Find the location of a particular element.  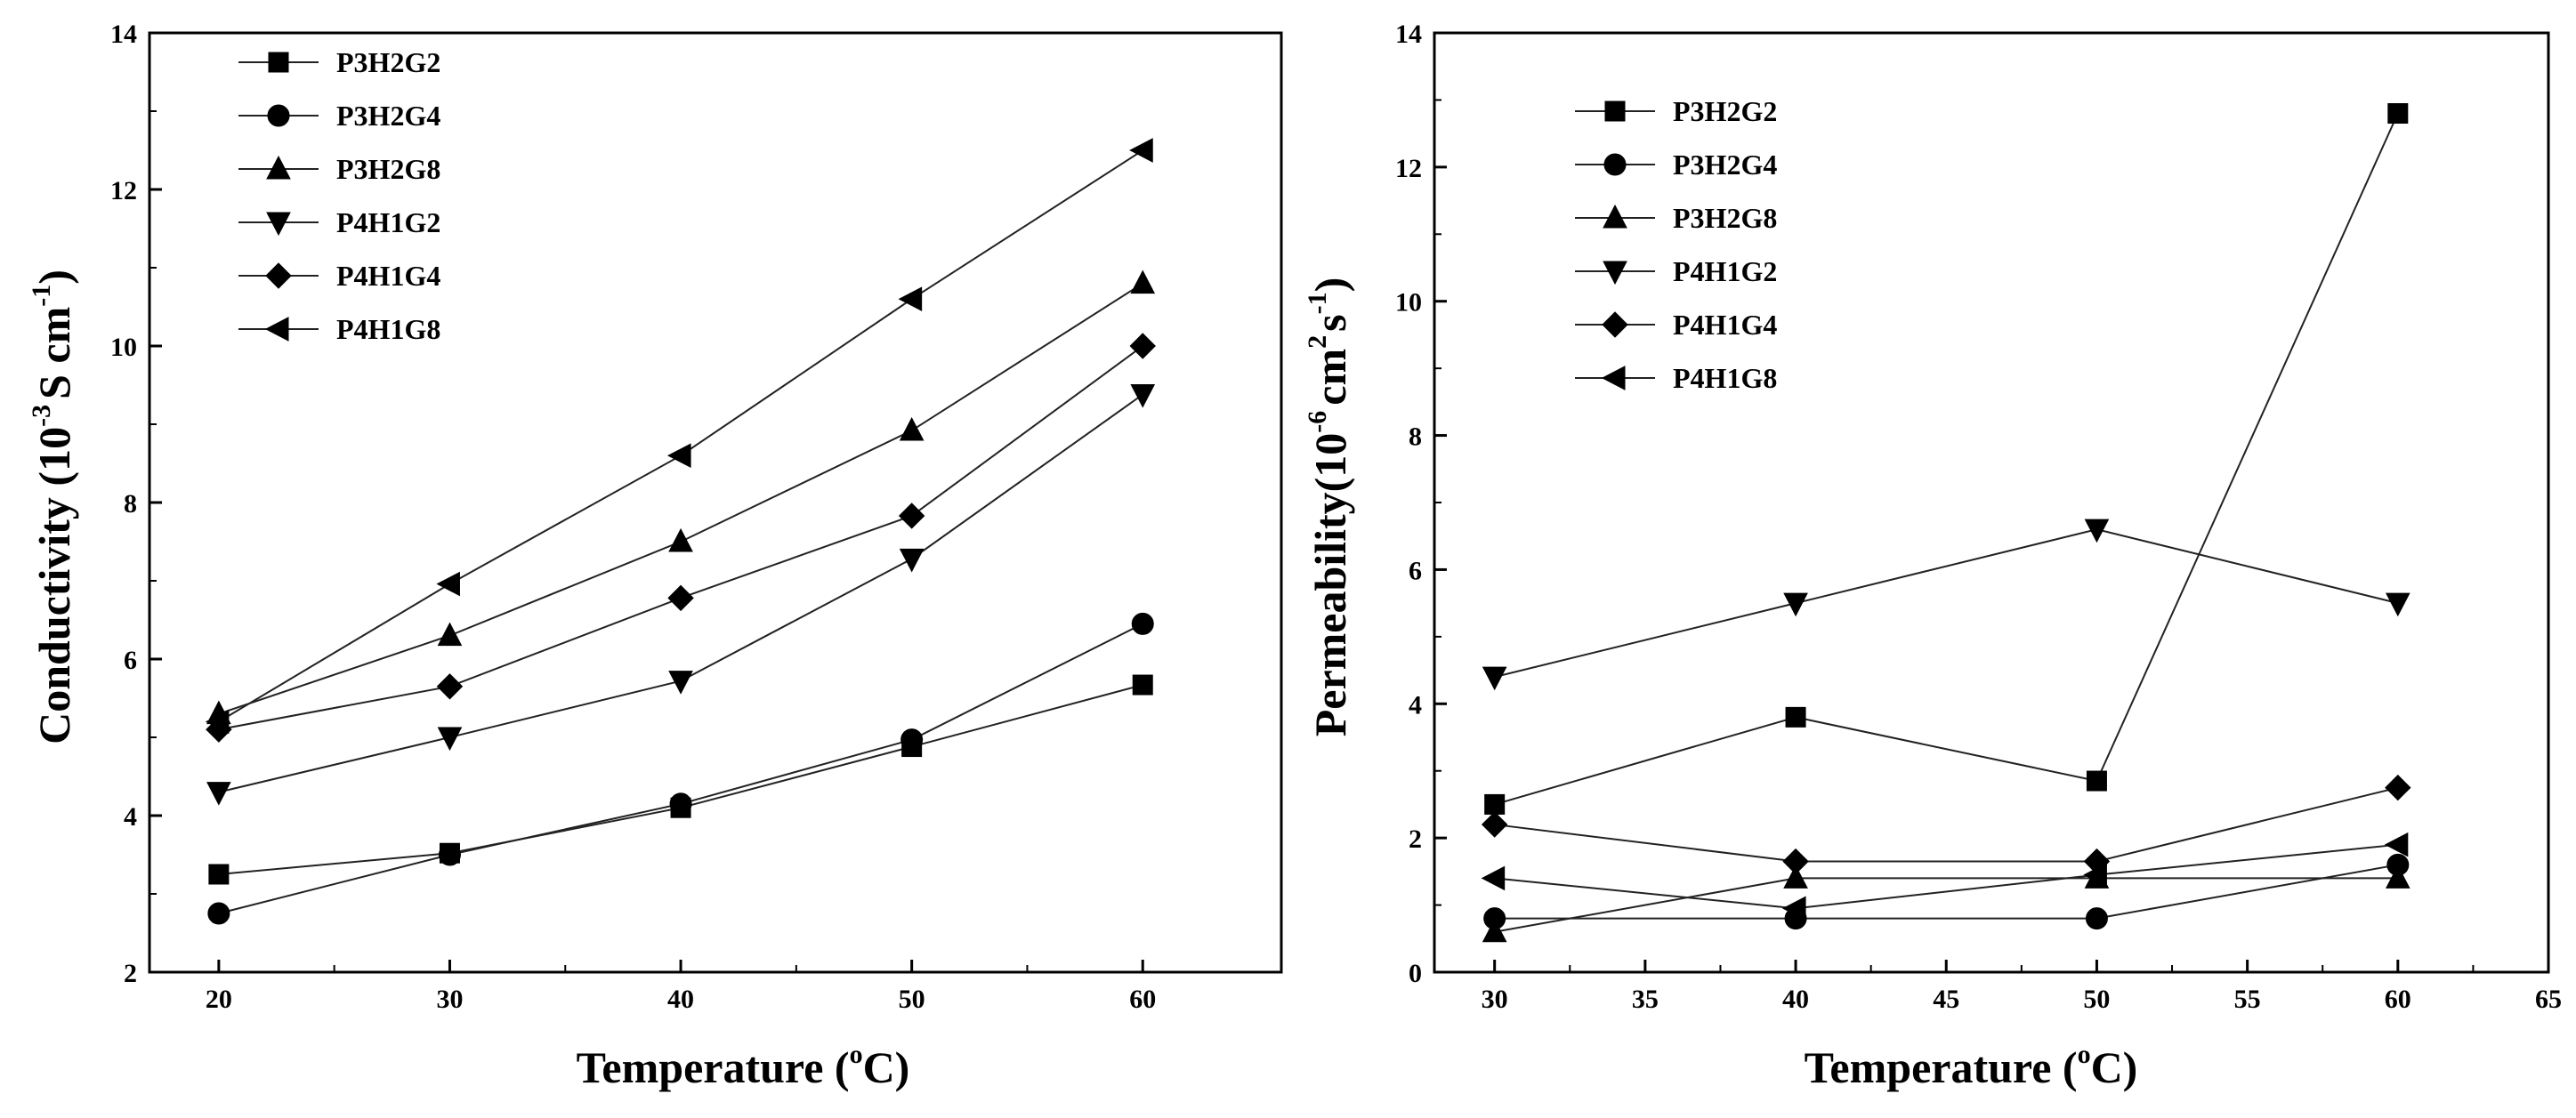

series-P3H2G8 is located at coordinates (1946, 904).